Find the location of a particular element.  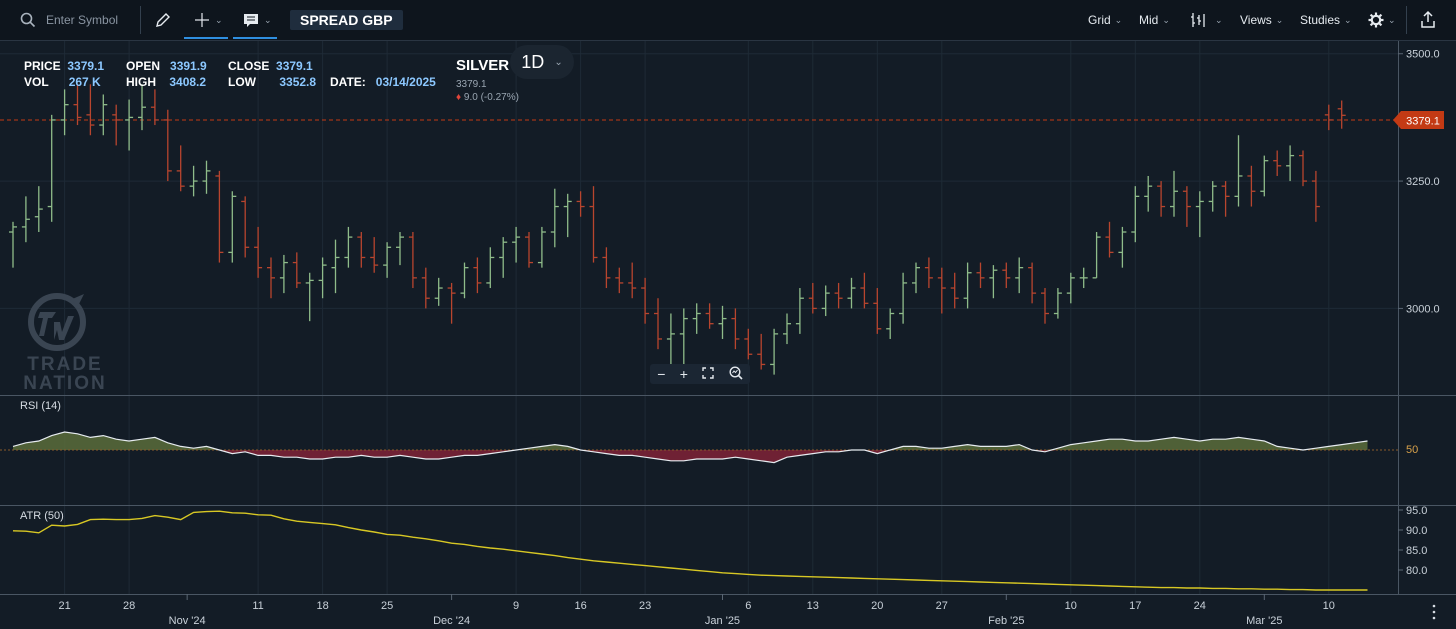

search-box is located at coordinates (79, 20).